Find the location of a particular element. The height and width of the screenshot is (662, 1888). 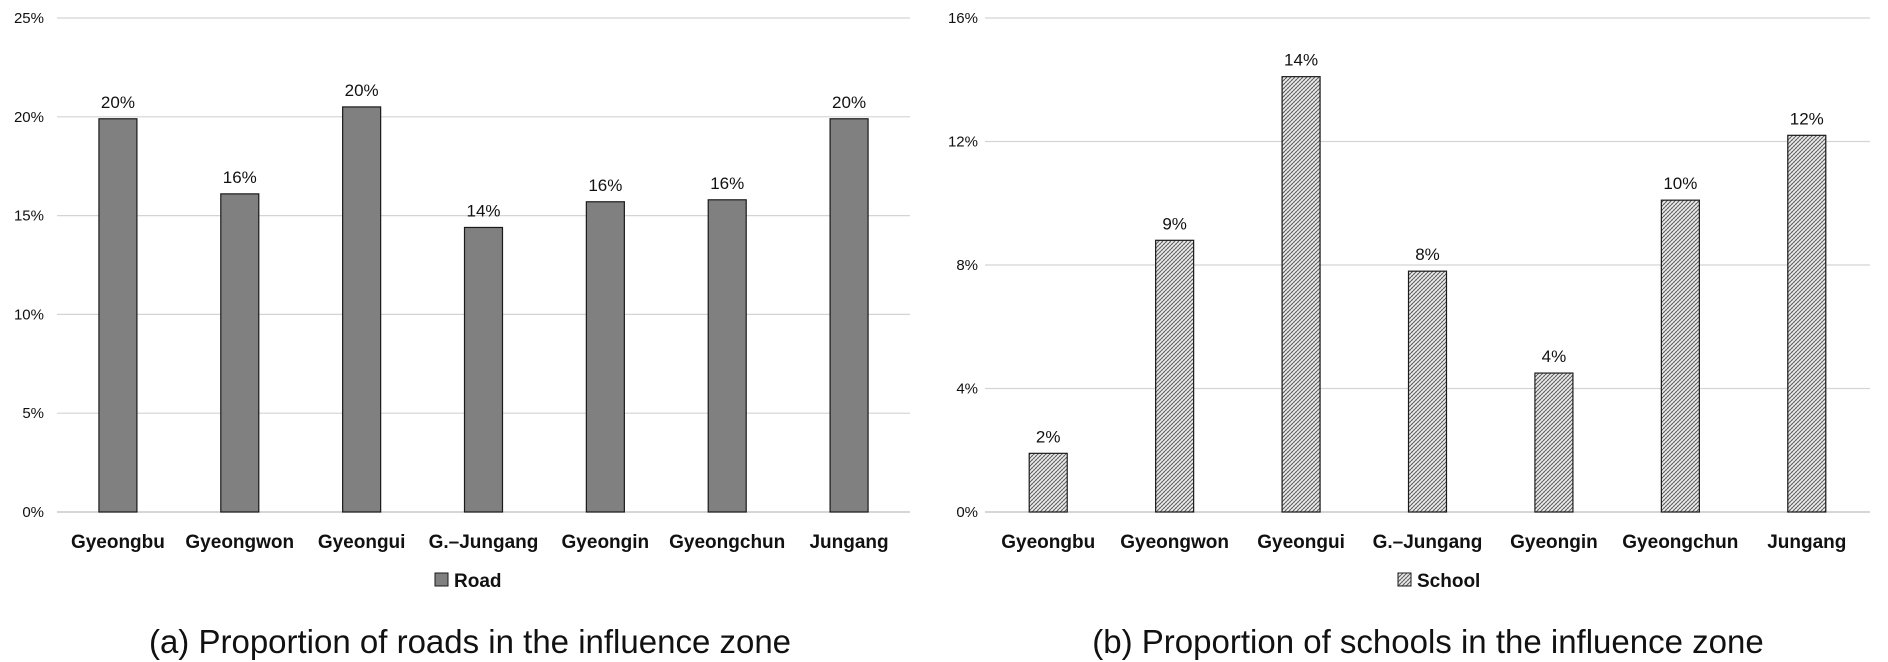

y-axis-ticks: 0% 4% 8% 12% 16% is located at coordinates (963, 265).